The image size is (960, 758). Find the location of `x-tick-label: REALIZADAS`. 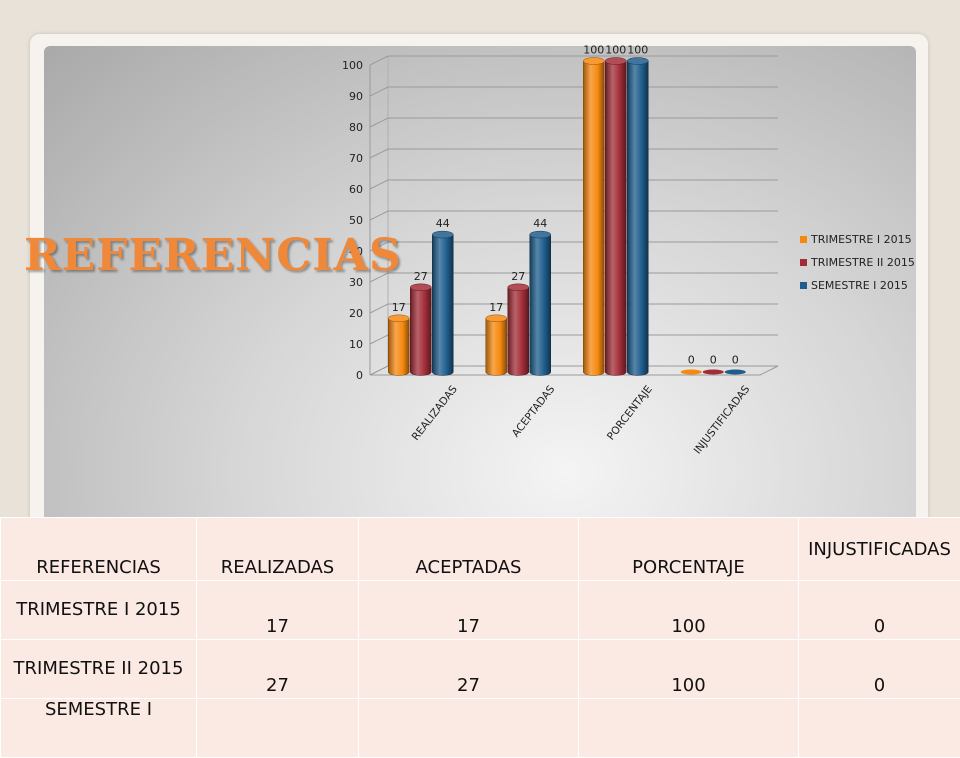

x-tick-label: REALIZADAS is located at coordinates (435, 413).